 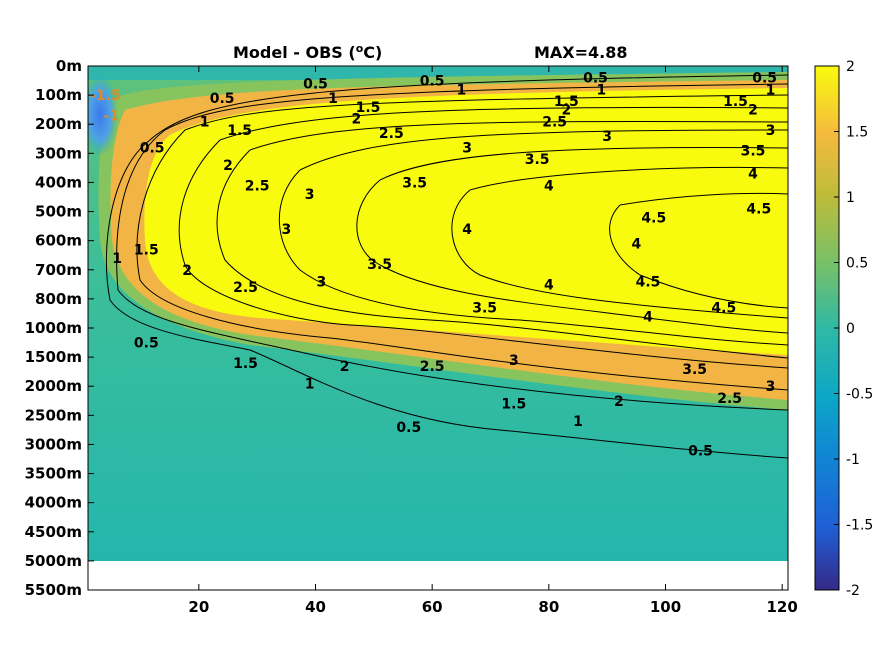 I want to click on y-tick-label: 5500m, so click(x=53, y=590).